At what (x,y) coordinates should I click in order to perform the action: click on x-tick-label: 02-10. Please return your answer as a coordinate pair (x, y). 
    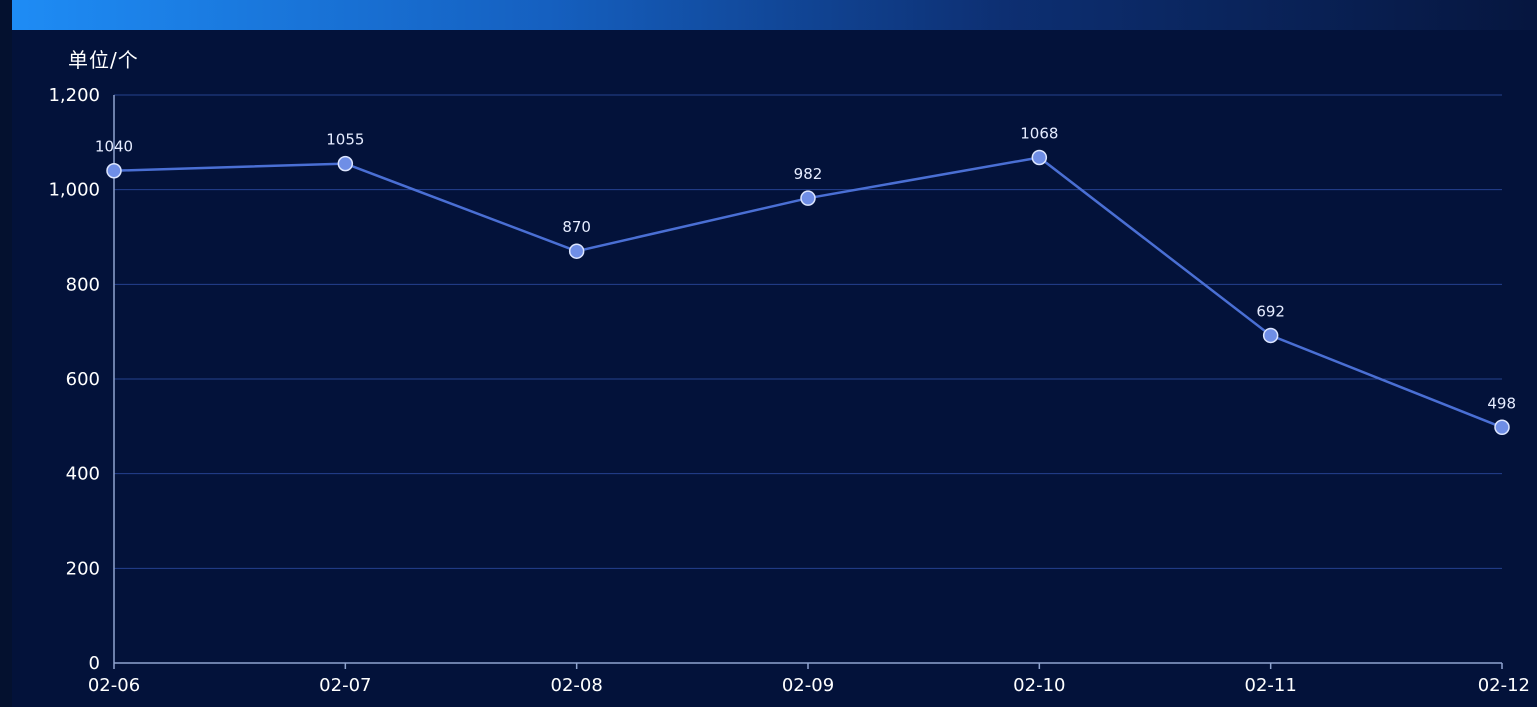
    Looking at the image, I should click on (1039, 685).